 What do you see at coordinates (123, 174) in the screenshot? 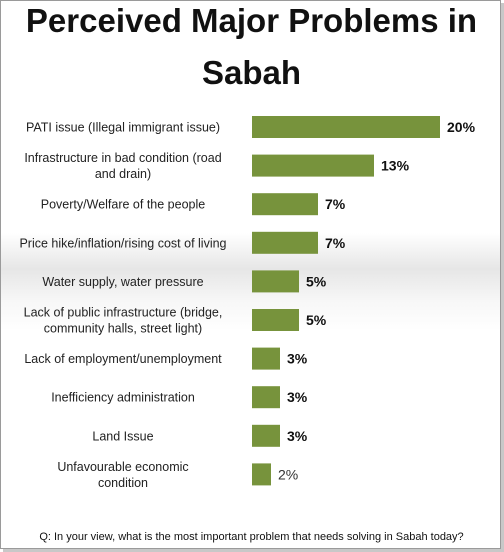
I see `category-label-2-line-2: and drain)` at bounding box center [123, 174].